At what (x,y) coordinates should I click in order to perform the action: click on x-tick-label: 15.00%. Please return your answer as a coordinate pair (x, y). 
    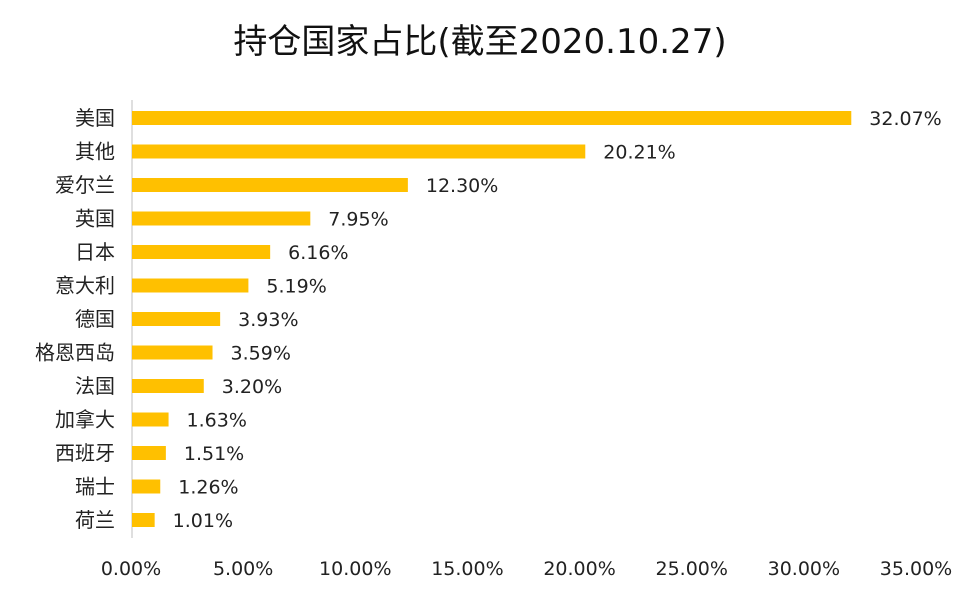
    Looking at the image, I should click on (467, 569).